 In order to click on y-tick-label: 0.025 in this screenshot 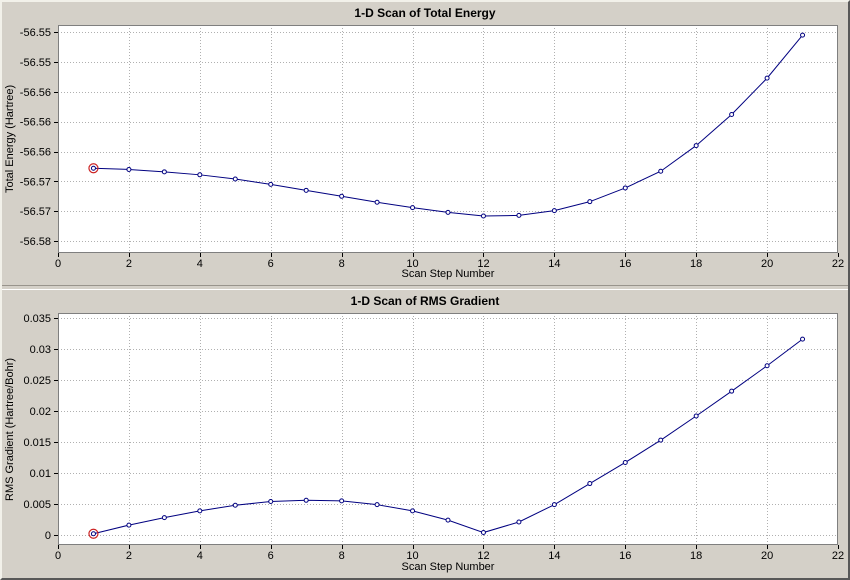, I will do `click(37, 381)`.